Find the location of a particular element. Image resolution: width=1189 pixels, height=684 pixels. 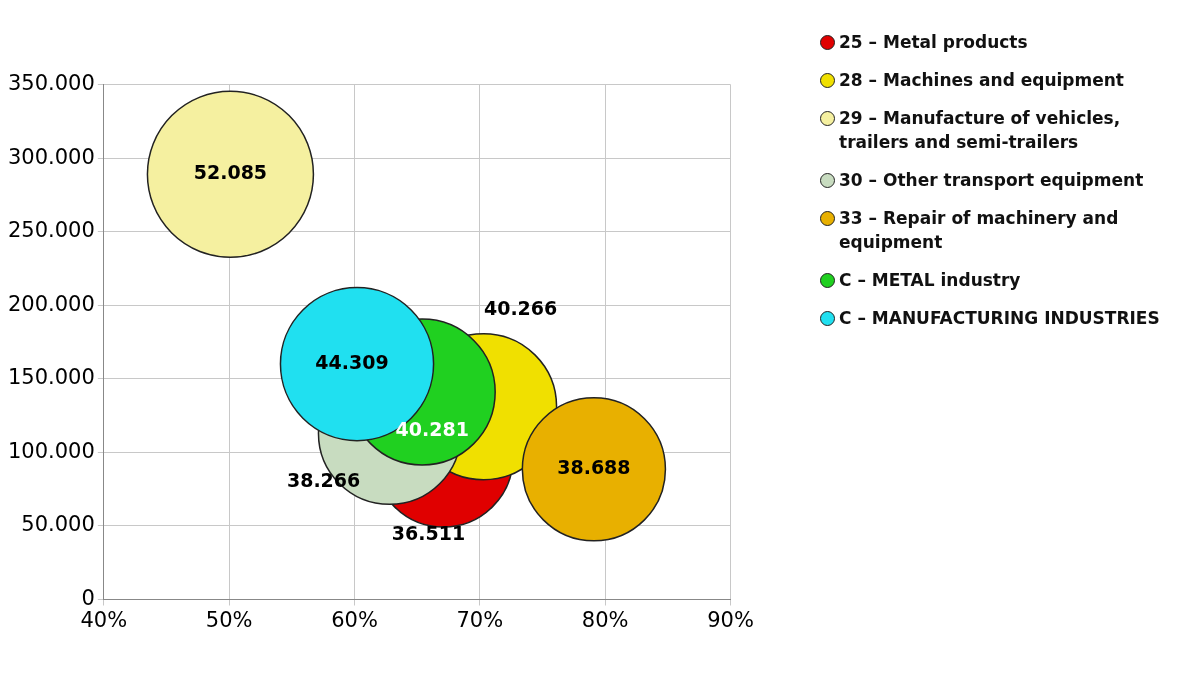

x-tick-label: 60% is located at coordinates (354, 619).